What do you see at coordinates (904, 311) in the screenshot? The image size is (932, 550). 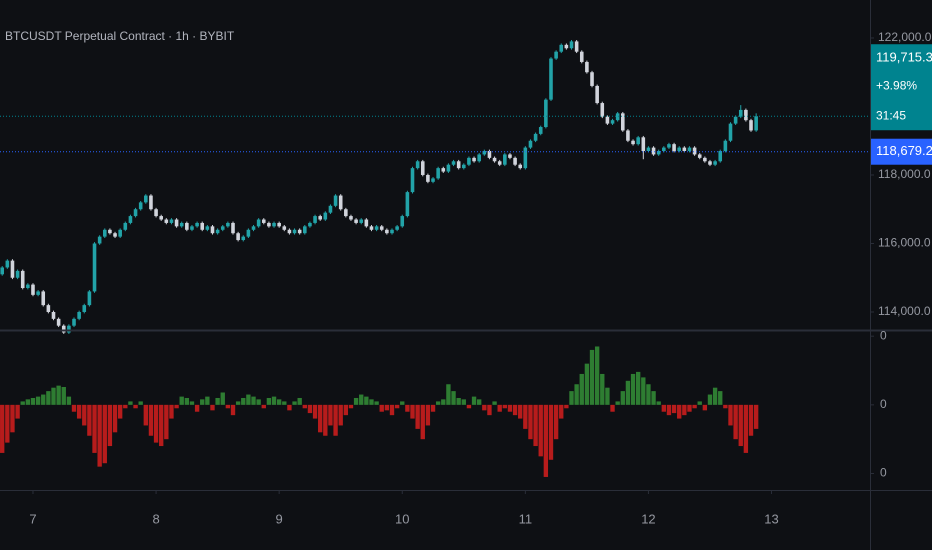 I see `y-tick-label: 114,000.0` at bounding box center [904, 311].